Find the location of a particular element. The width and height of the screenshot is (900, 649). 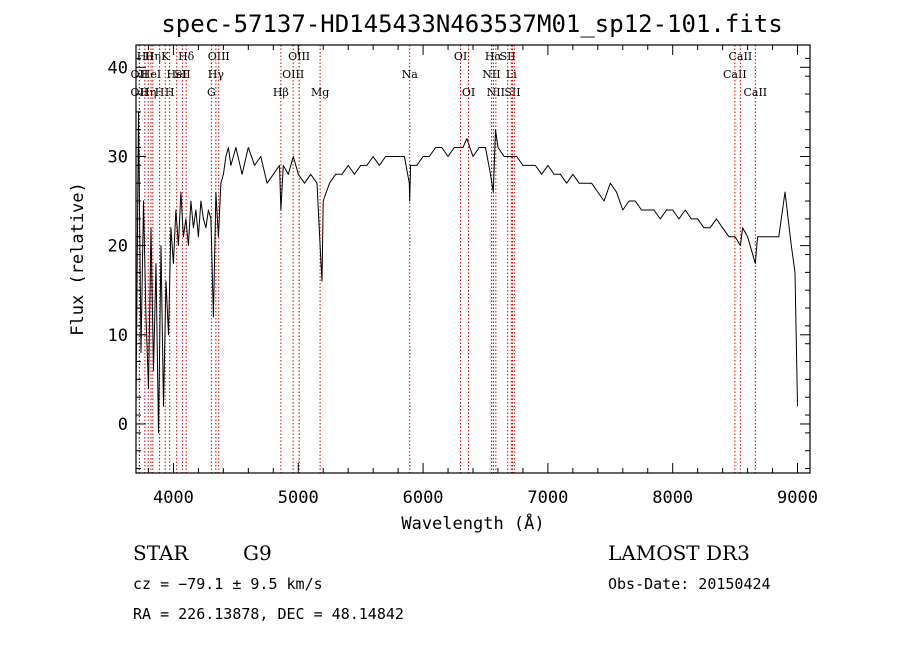

line-marker-label: Li is located at coordinates (511, 74).